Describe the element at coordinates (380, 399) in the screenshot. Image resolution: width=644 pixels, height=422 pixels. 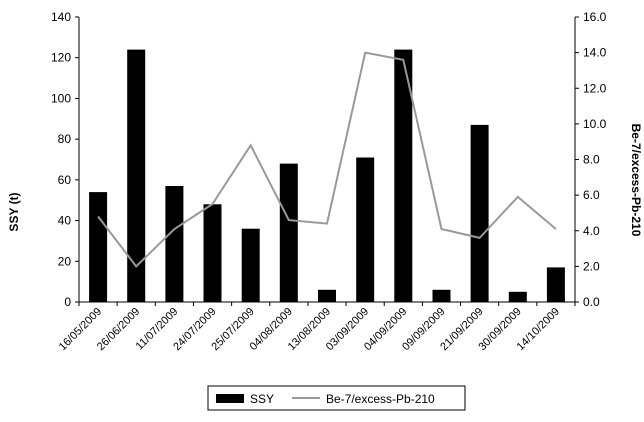
I see `legend-label-ratio: Be-7/excess-Pb-210` at that location.